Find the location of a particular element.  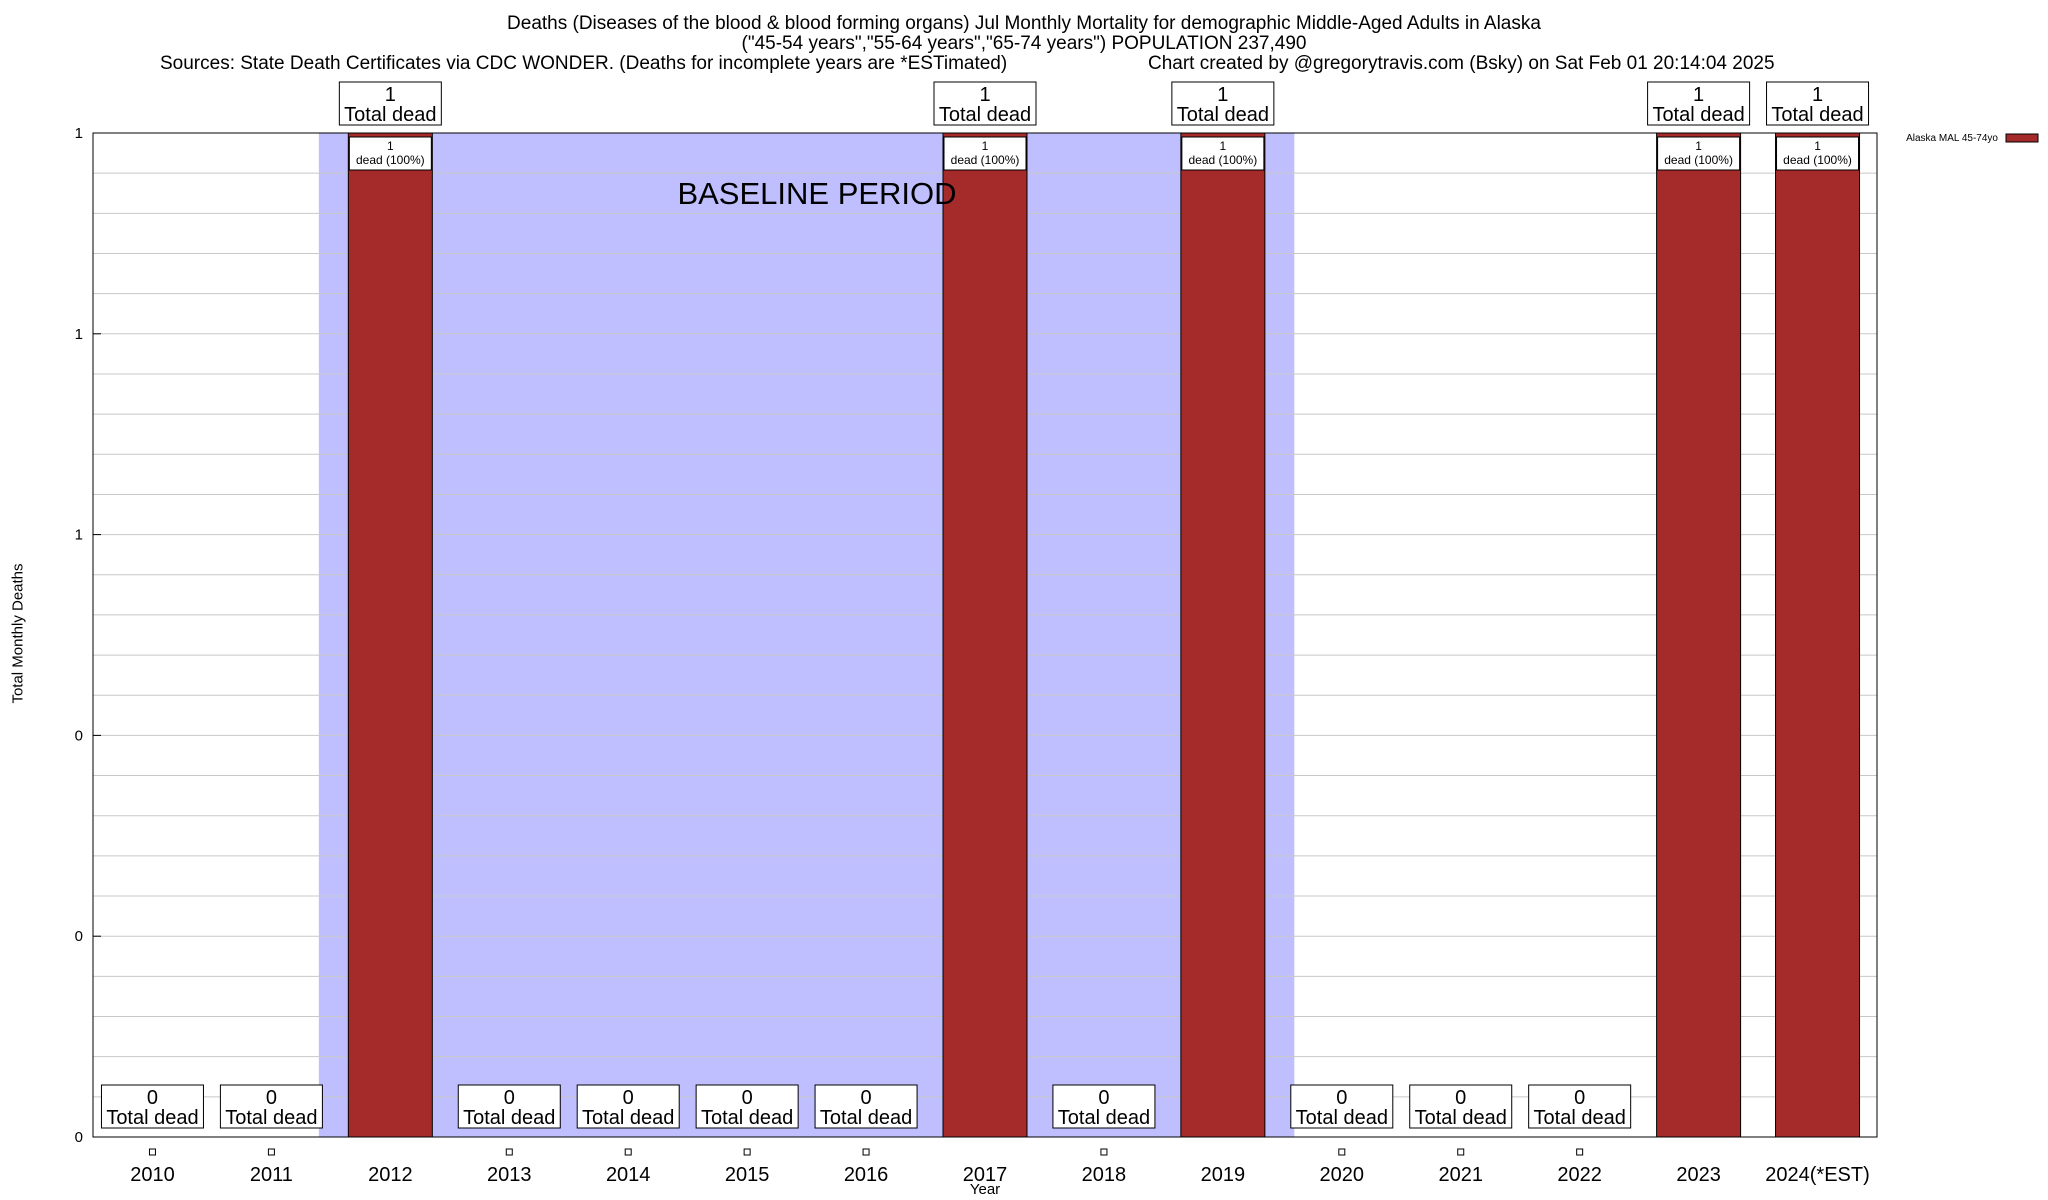

x-tick-label: 2023 is located at coordinates (1698, 1175).